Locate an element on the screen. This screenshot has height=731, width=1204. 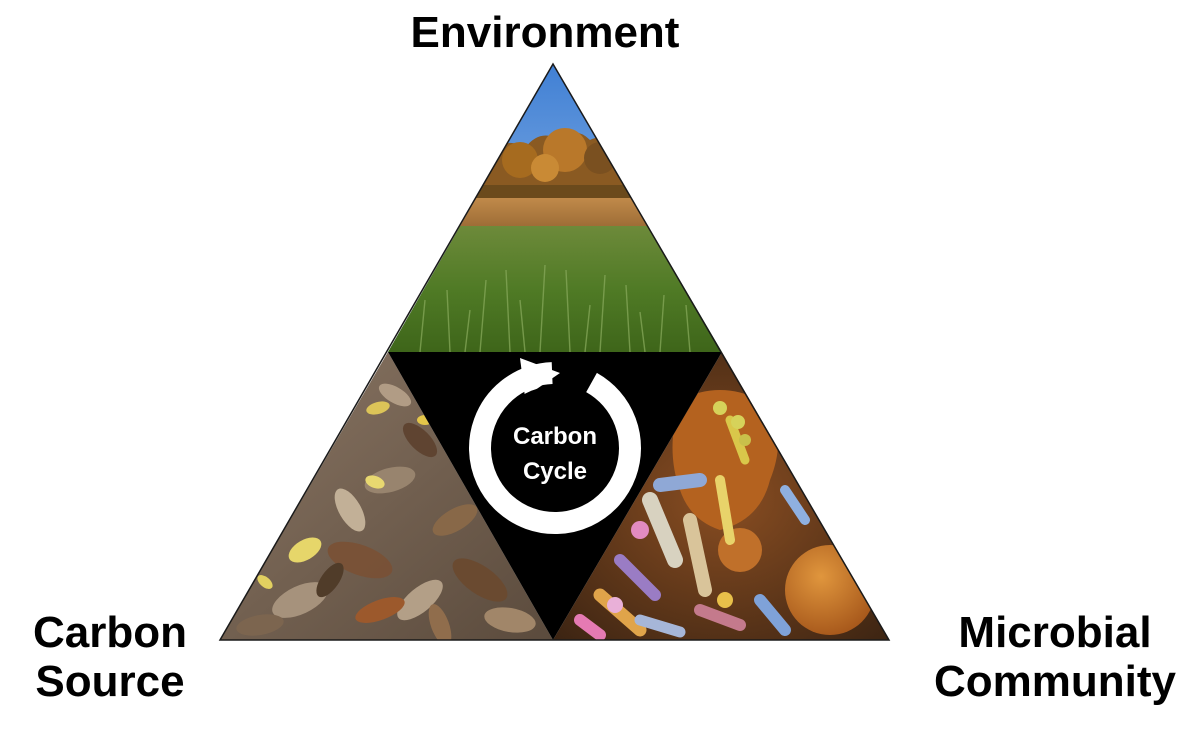
grassland-photo-panel is located at coordinates (555, 208).